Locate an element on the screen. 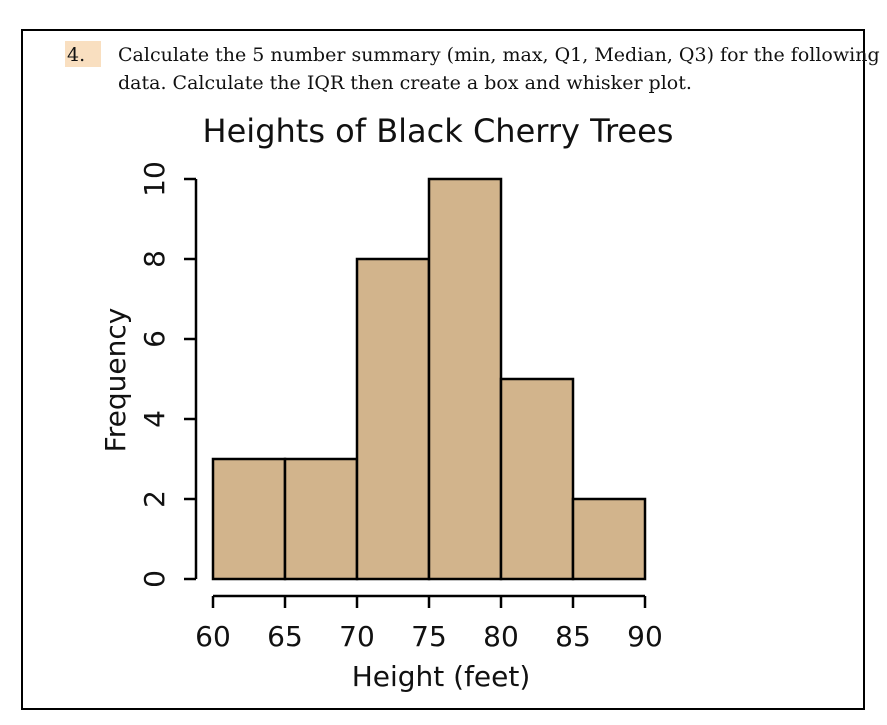 This screenshot has width=887, height=725. y-tick-label-3: 6 is located at coordinates (154, 339).